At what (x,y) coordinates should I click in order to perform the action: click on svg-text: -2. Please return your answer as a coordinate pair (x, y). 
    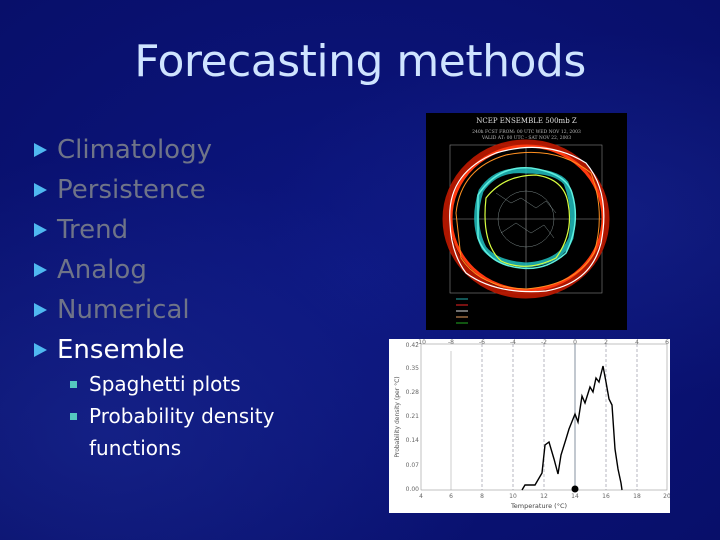
    Looking at the image, I should click on (544, 342).